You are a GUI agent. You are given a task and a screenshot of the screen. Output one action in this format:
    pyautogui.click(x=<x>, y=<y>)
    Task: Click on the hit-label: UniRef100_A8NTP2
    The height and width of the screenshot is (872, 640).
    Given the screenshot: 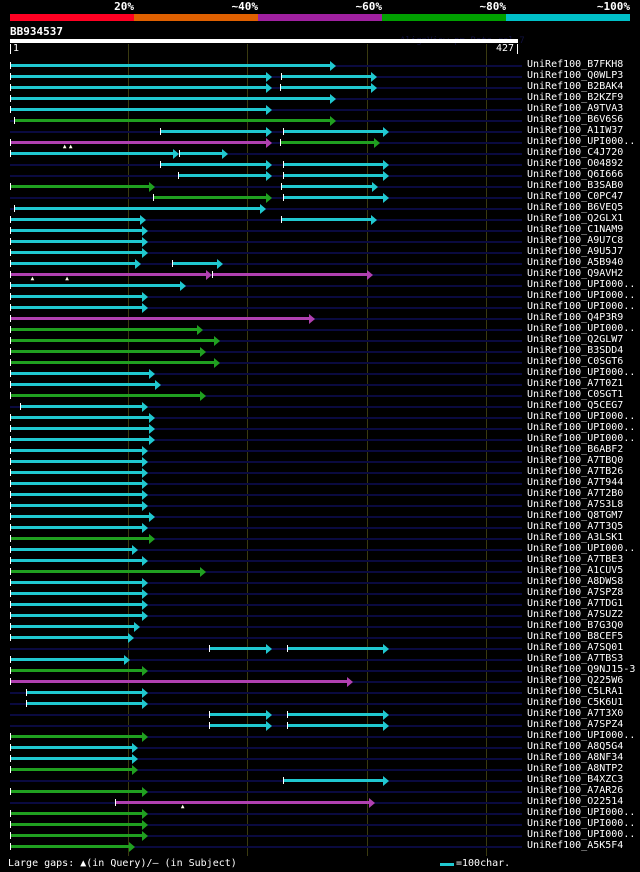 What is the action you would take?
    pyautogui.click(x=575, y=768)
    